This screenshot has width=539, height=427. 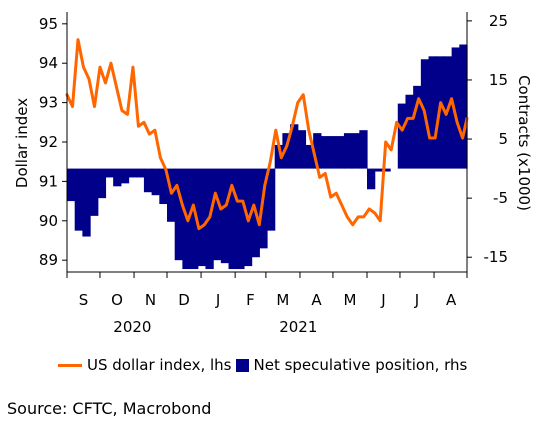 I want to click on left-tick-label: 92, so click(x=48, y=142).